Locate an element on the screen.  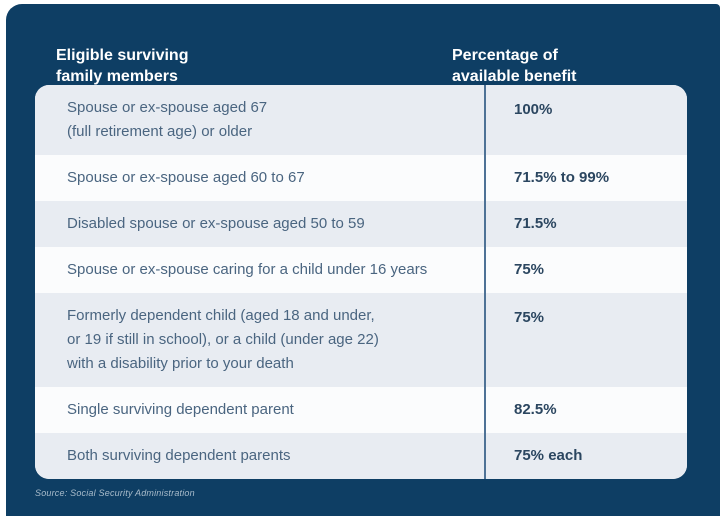
table-row-single-parent: Single surviving dependent parent 82.5% is located at coordinates (361, 410).